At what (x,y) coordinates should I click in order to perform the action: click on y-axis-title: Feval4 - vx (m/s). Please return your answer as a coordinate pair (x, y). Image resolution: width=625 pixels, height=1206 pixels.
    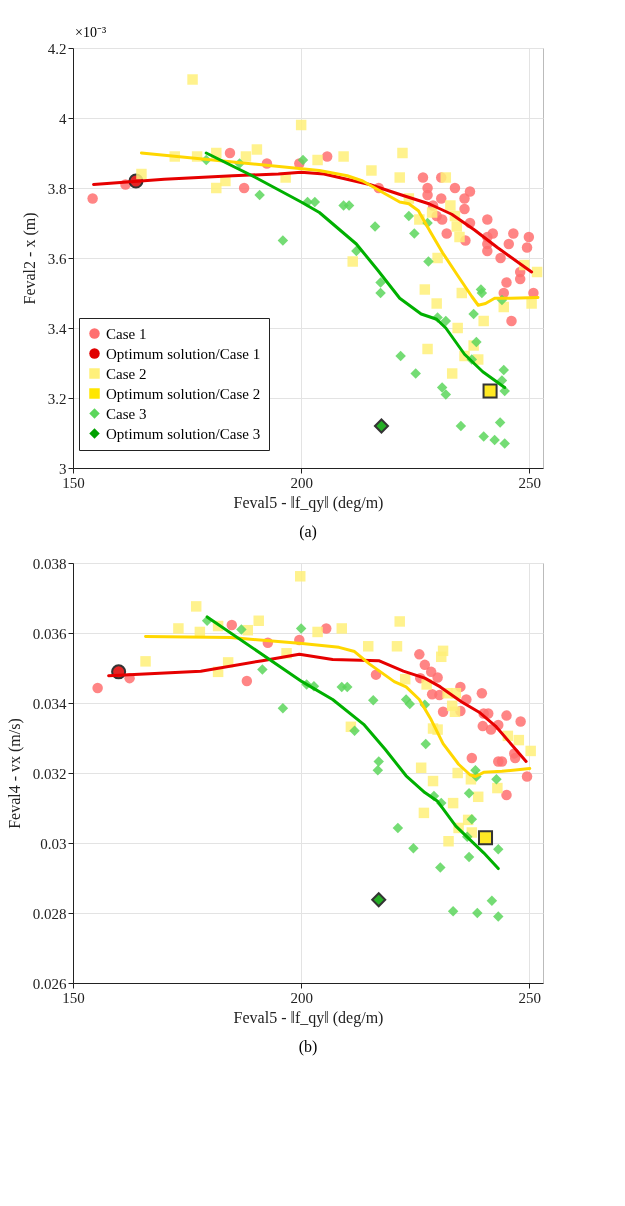
    Looking at the image, I should click on (14, 773).